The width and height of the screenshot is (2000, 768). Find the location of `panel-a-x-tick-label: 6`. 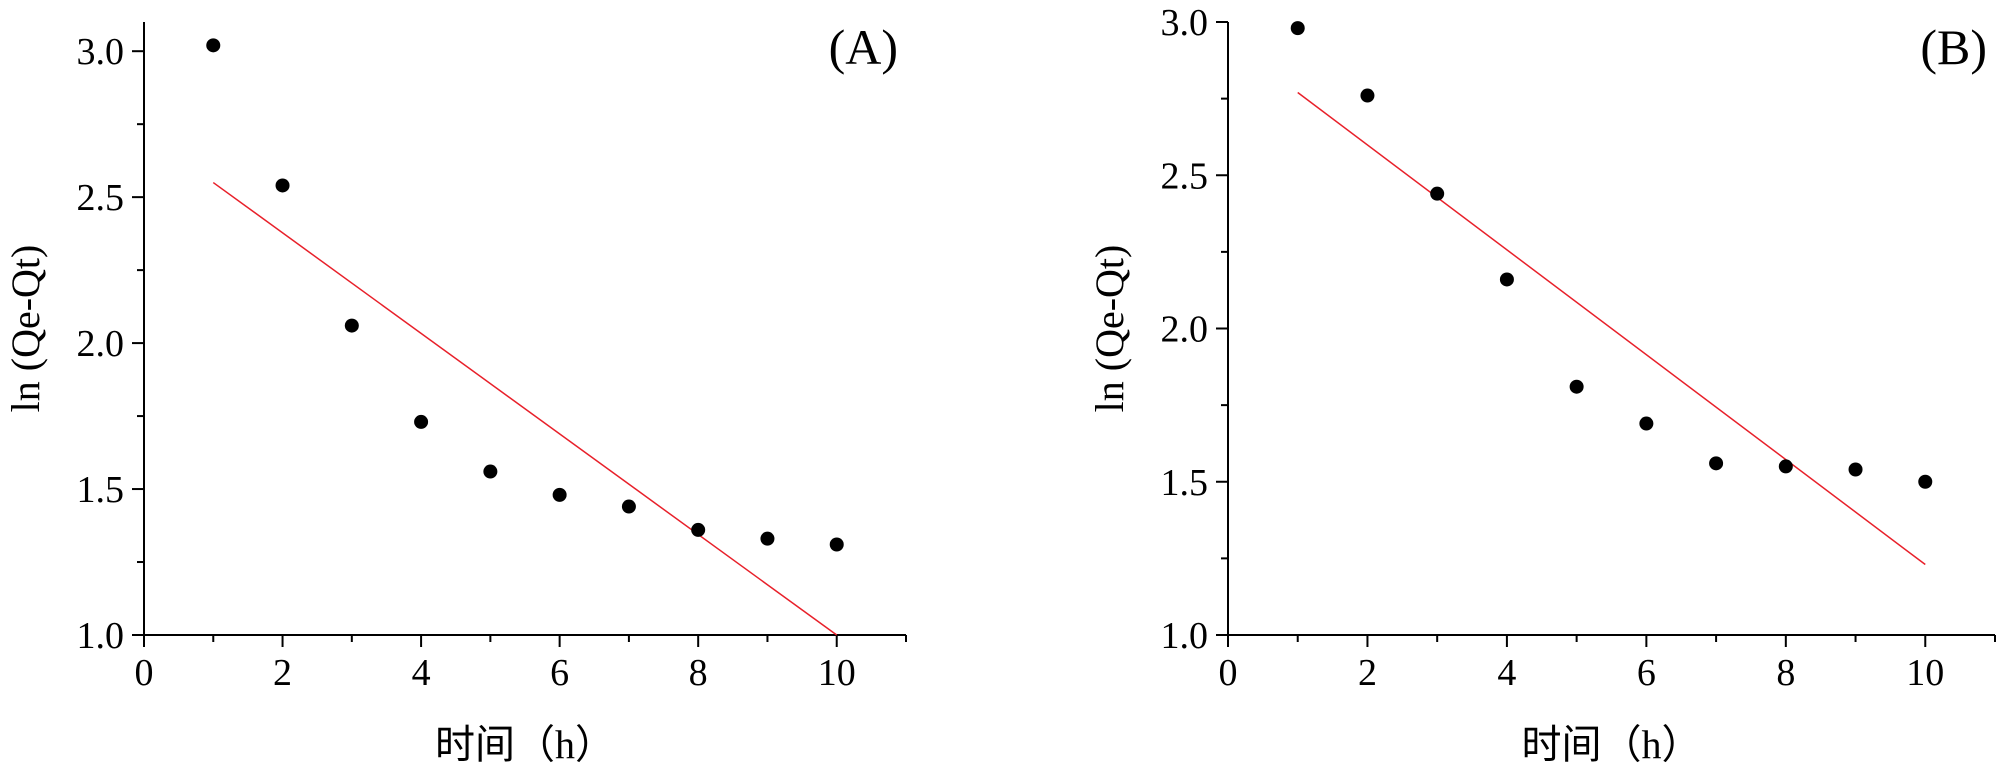

panel-a-x-tick-label: 6 is located at coordinates (559, 673).